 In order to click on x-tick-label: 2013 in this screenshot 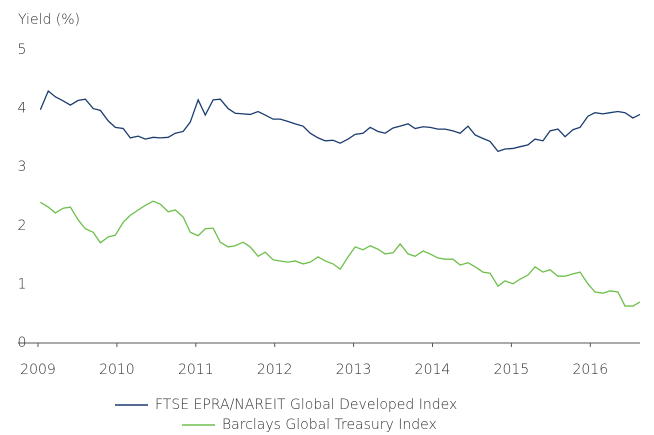, I will do `click(354, 370)`.